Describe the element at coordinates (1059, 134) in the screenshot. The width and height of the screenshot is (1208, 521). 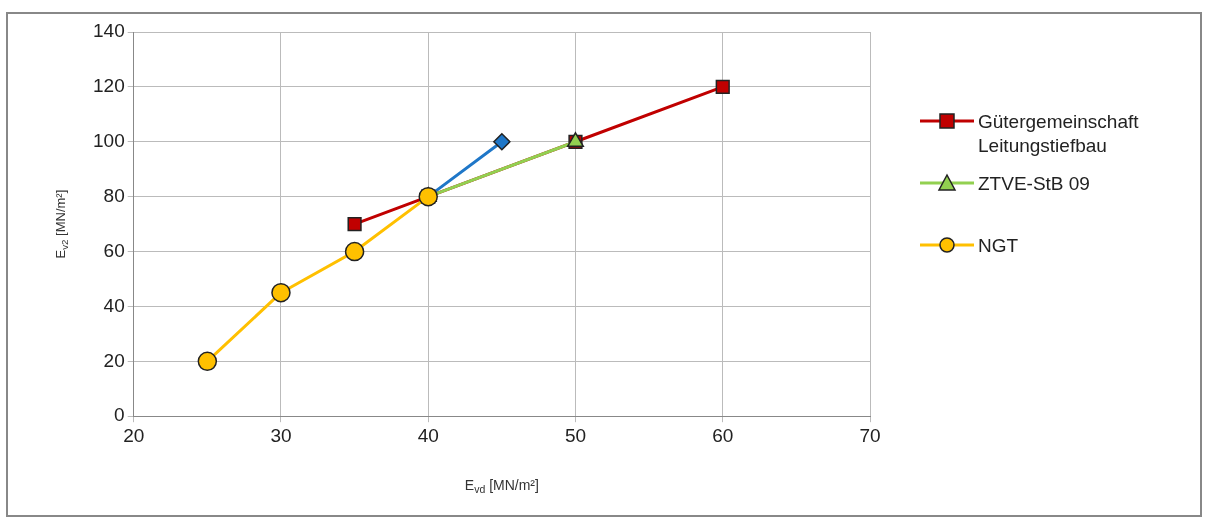
I see `legend-label: Gütergemeinschaft Leitungstiefbau` at that location.